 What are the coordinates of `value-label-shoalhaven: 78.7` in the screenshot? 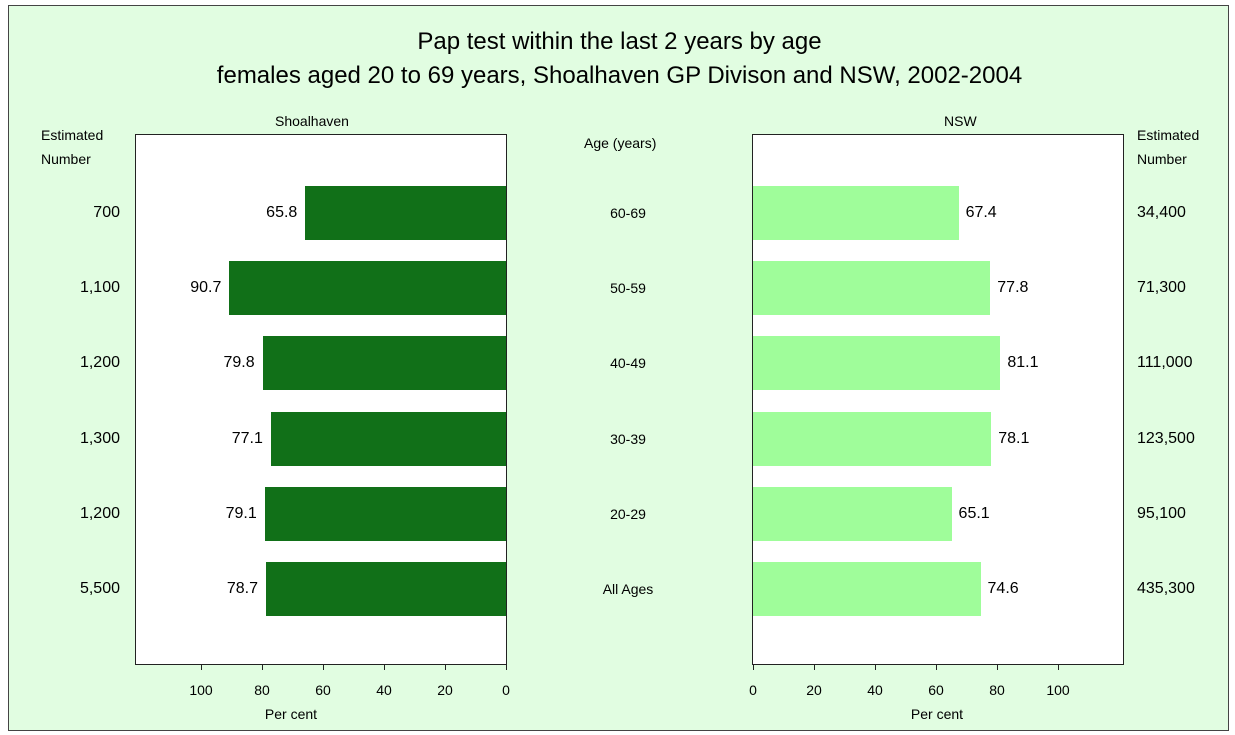 It's located at (242, 588).